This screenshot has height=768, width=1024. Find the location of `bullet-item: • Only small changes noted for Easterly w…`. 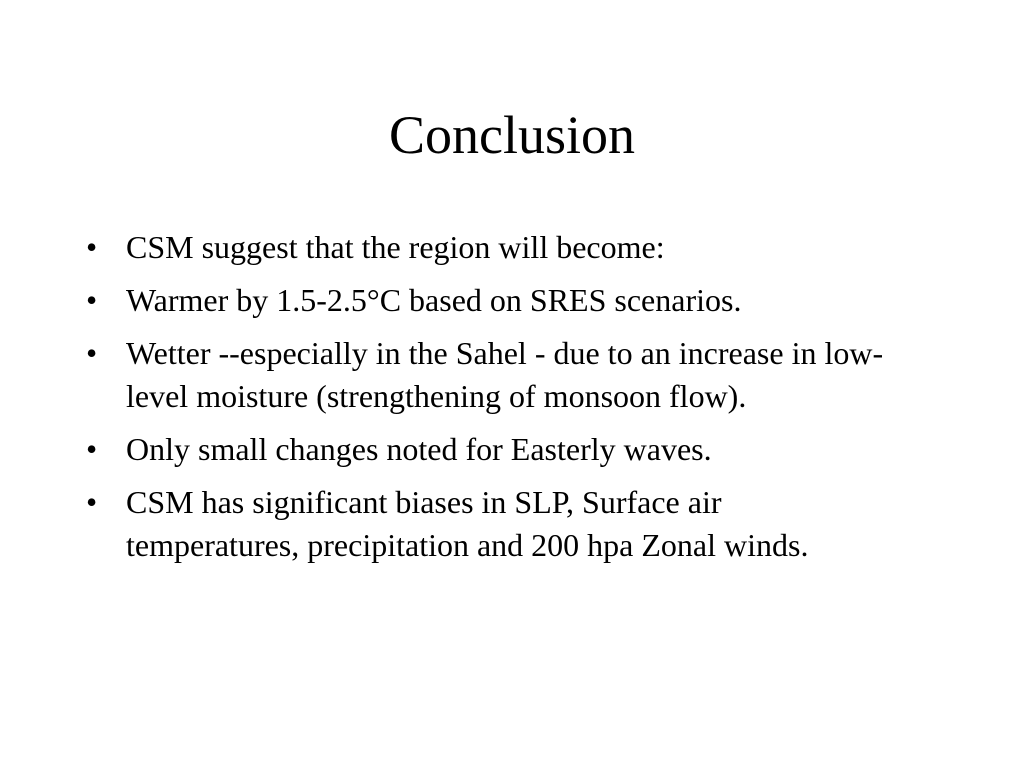

bullet-item: • Only small changes noted for Easterly w… is located at coordinates (449, 449).